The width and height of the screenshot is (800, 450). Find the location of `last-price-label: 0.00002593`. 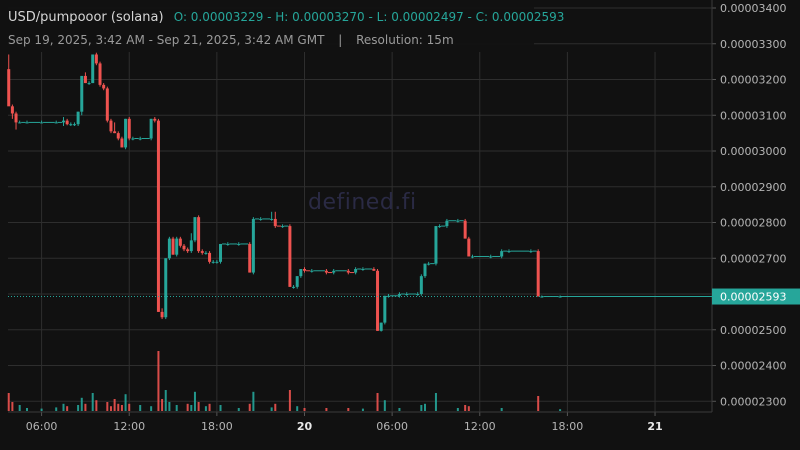

last-price-label: 0.00002593 is located at coordinates (753, 297).